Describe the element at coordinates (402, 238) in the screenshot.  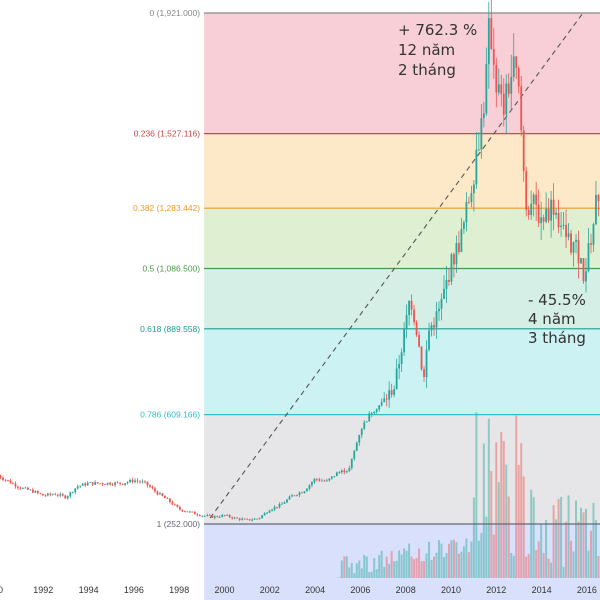
I see `fib-band-0.382` at that location.